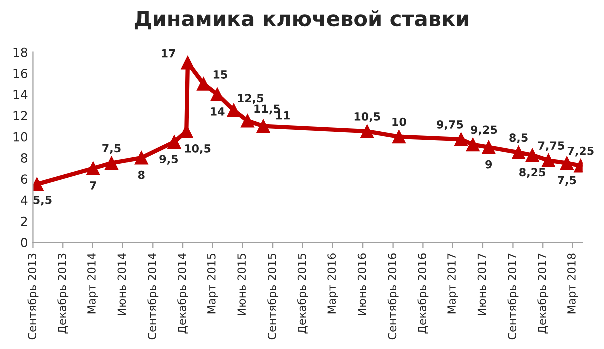 This screenshot has width=604, height=349. What do you see at coordinates (21, 73) in the screenshot?
I see `y-tick-label: 16` at bounding box center [21, 73].